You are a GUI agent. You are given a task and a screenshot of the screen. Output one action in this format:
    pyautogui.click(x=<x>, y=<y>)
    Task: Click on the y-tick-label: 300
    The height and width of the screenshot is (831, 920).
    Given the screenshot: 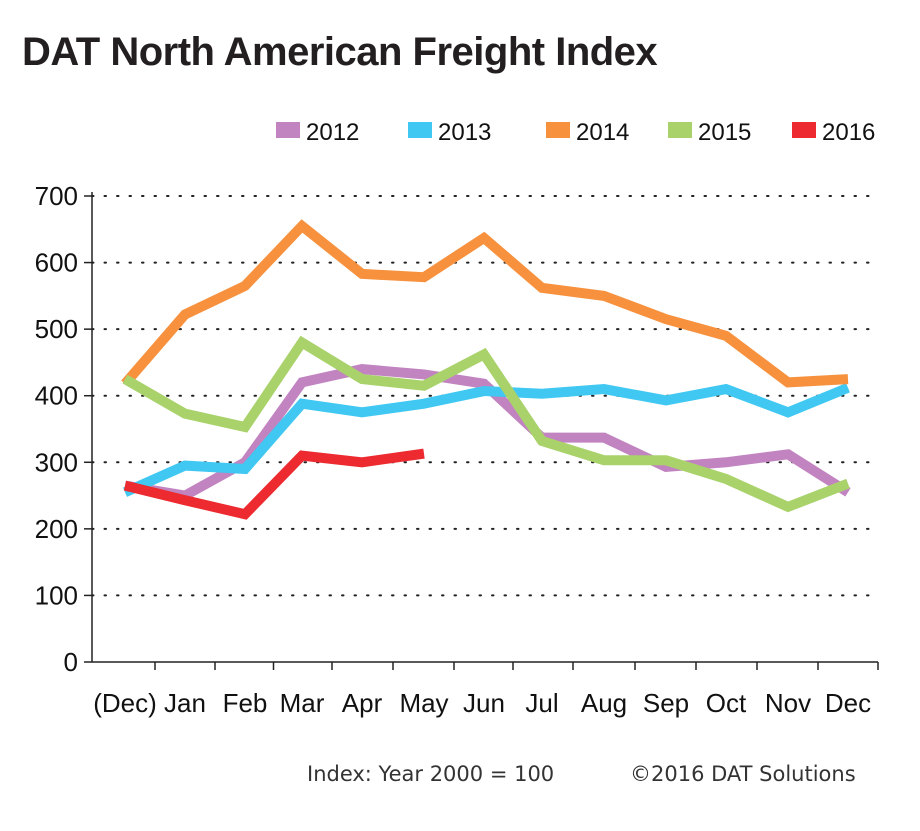 What is the action you would take?
    pyautogui.click(x=56, y=462)
    